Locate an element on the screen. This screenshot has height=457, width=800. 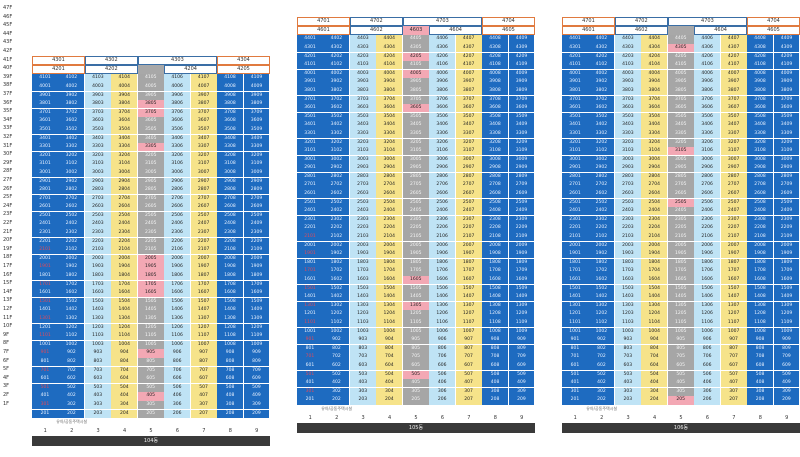
unit-cell: 1307 is located at coordinates (733, 305).